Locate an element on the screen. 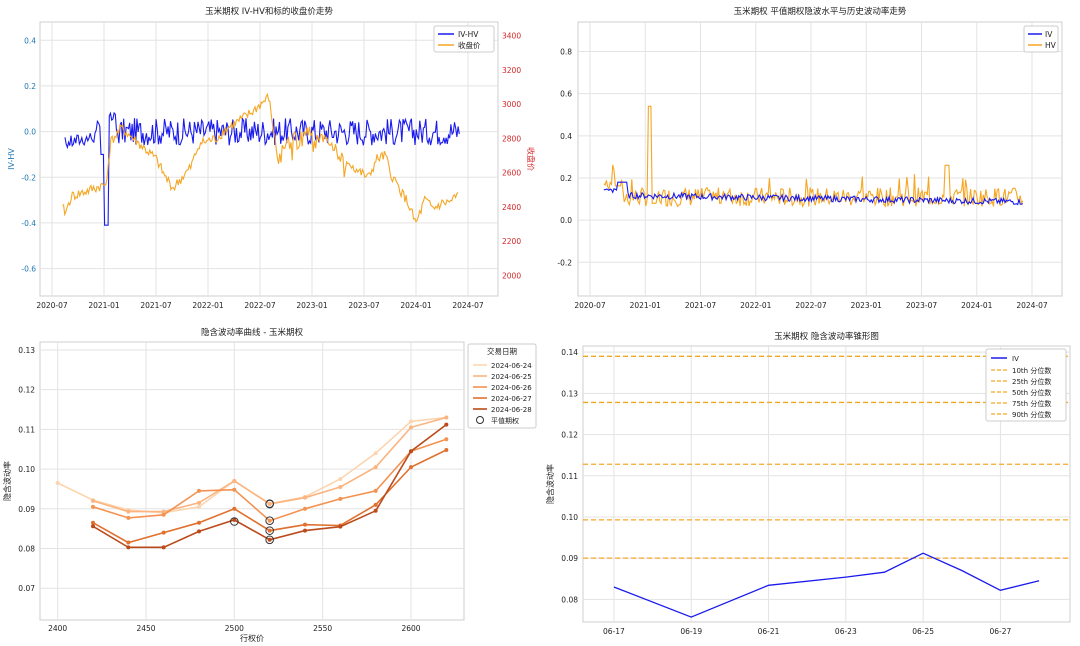 The width and height of the screenshot is (1080, 646). x-tick-label: 06-19 is located at coordinates (691, 631).